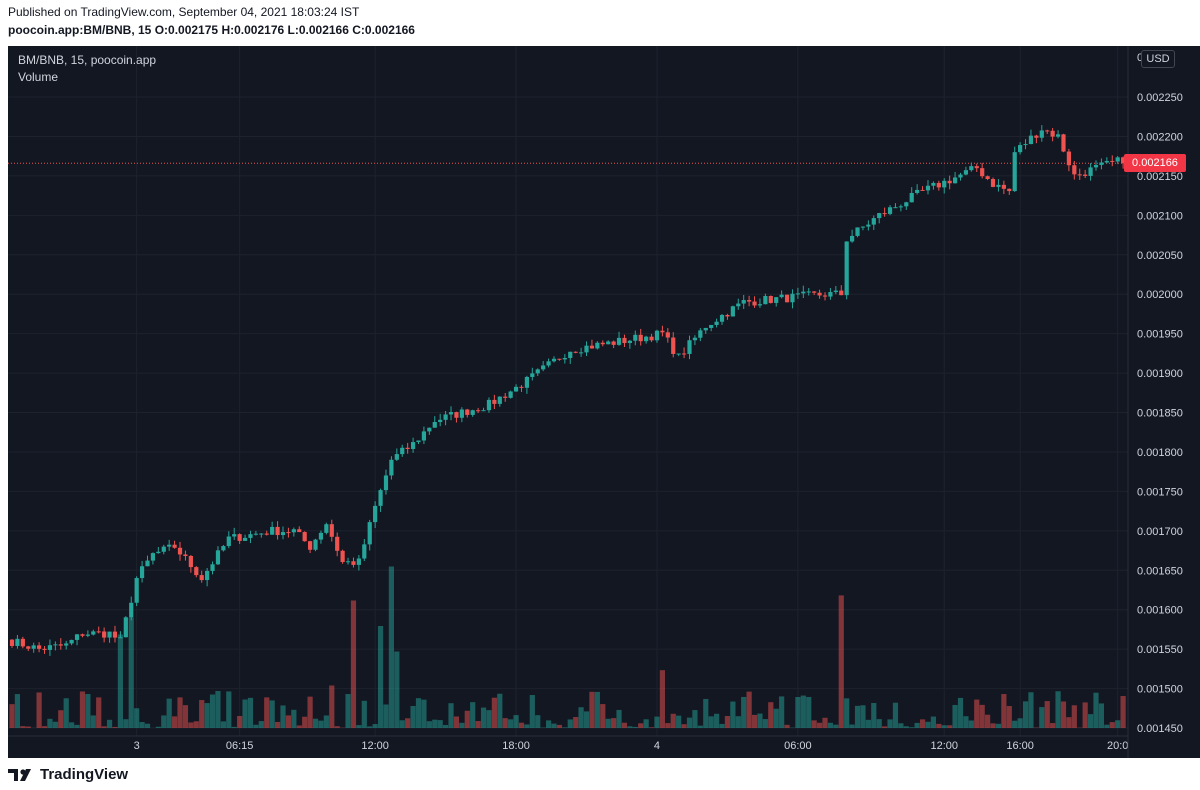 The height and width of the screenshot is (790, 1200). Describe the element at coordinates (1158, 59) in the screenshot. I see `currency-button: USD` at that location.